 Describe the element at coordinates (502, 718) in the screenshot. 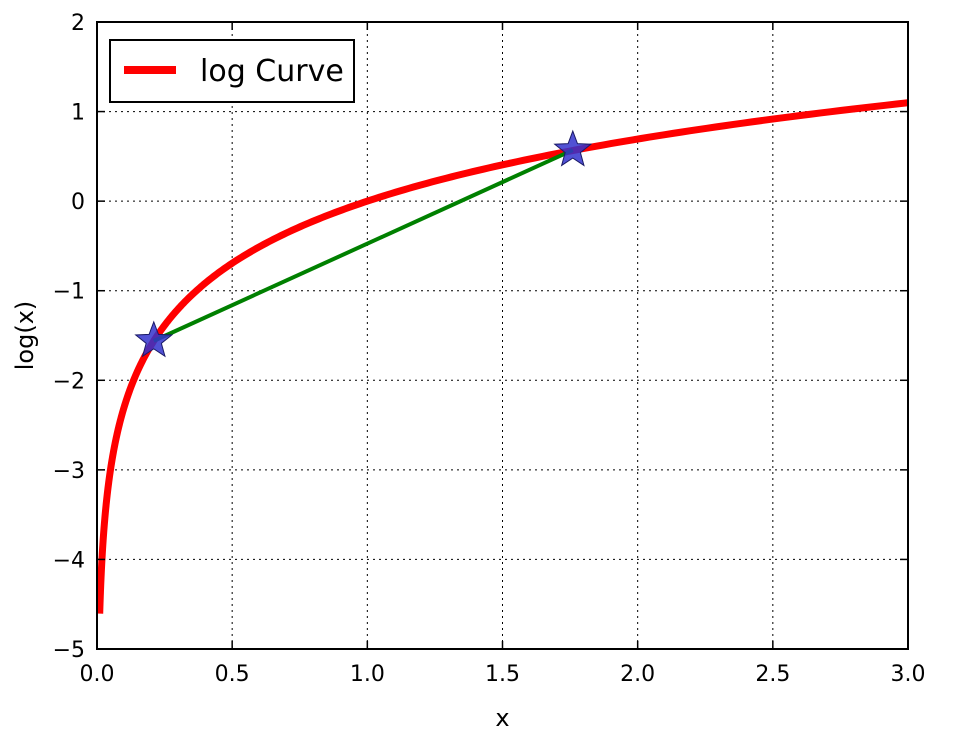

I see `x-axis-label: x` at that location.